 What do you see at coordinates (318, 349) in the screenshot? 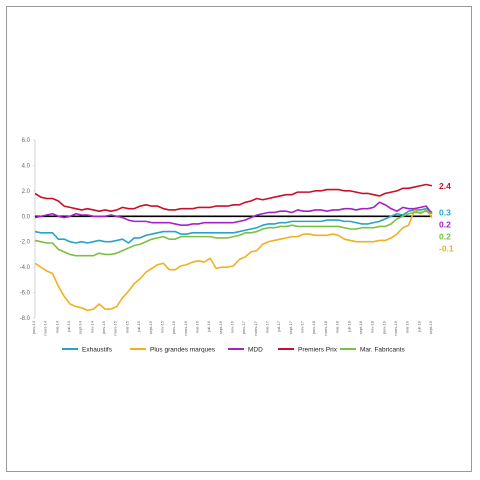
I see `legend-label-3: Premiers Prix` at bounding box center [318, 349].